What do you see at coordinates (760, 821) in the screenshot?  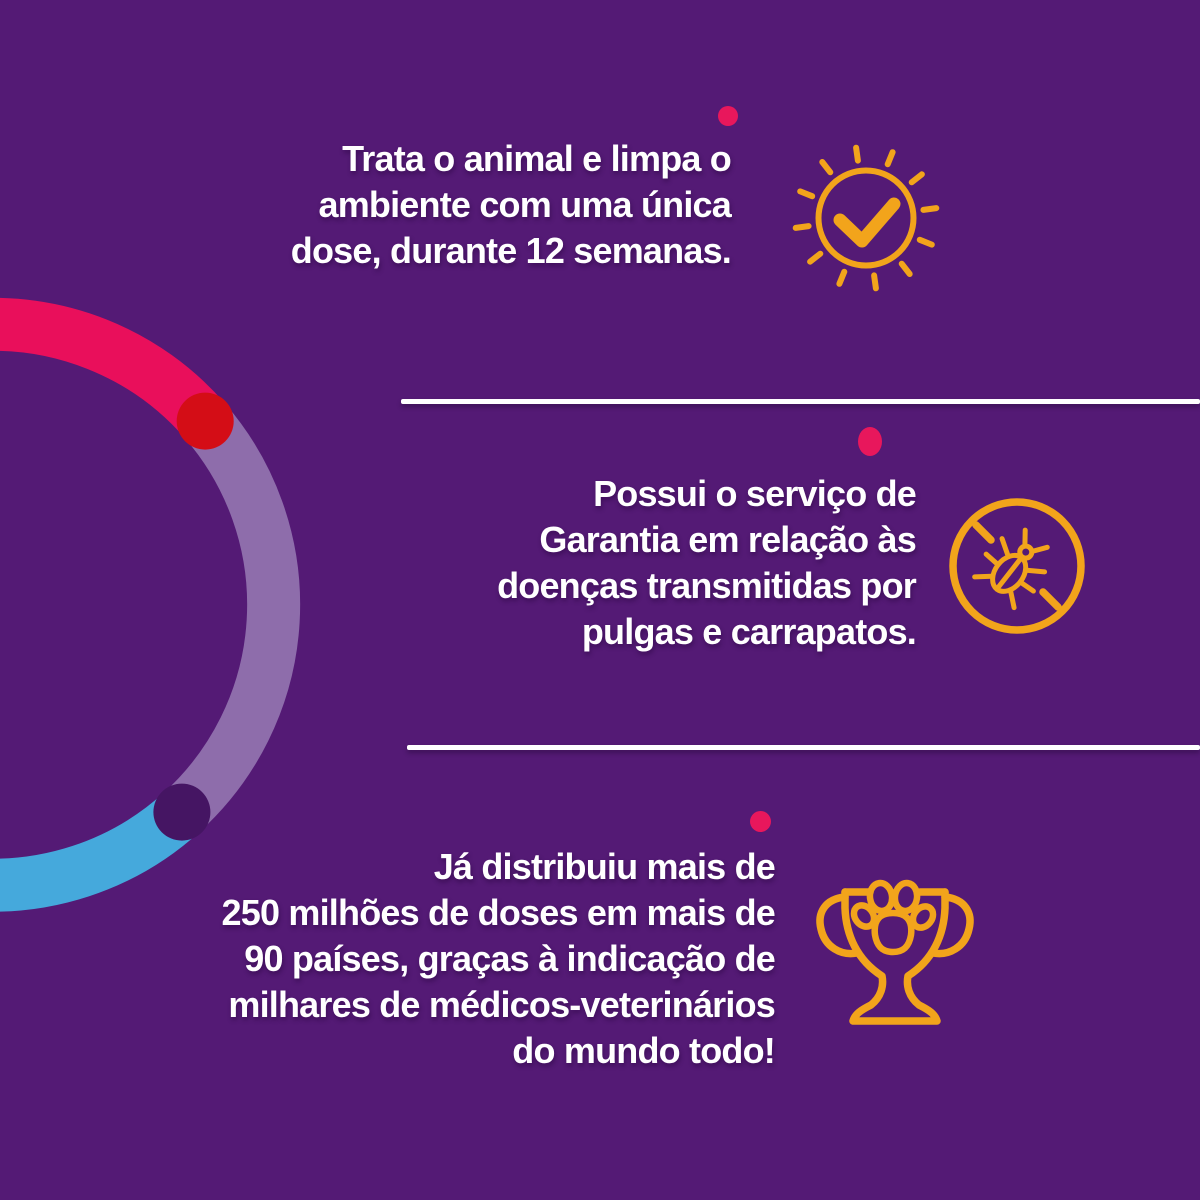 I see `section-3-bullet-dot` at bounding box center [760, 821].